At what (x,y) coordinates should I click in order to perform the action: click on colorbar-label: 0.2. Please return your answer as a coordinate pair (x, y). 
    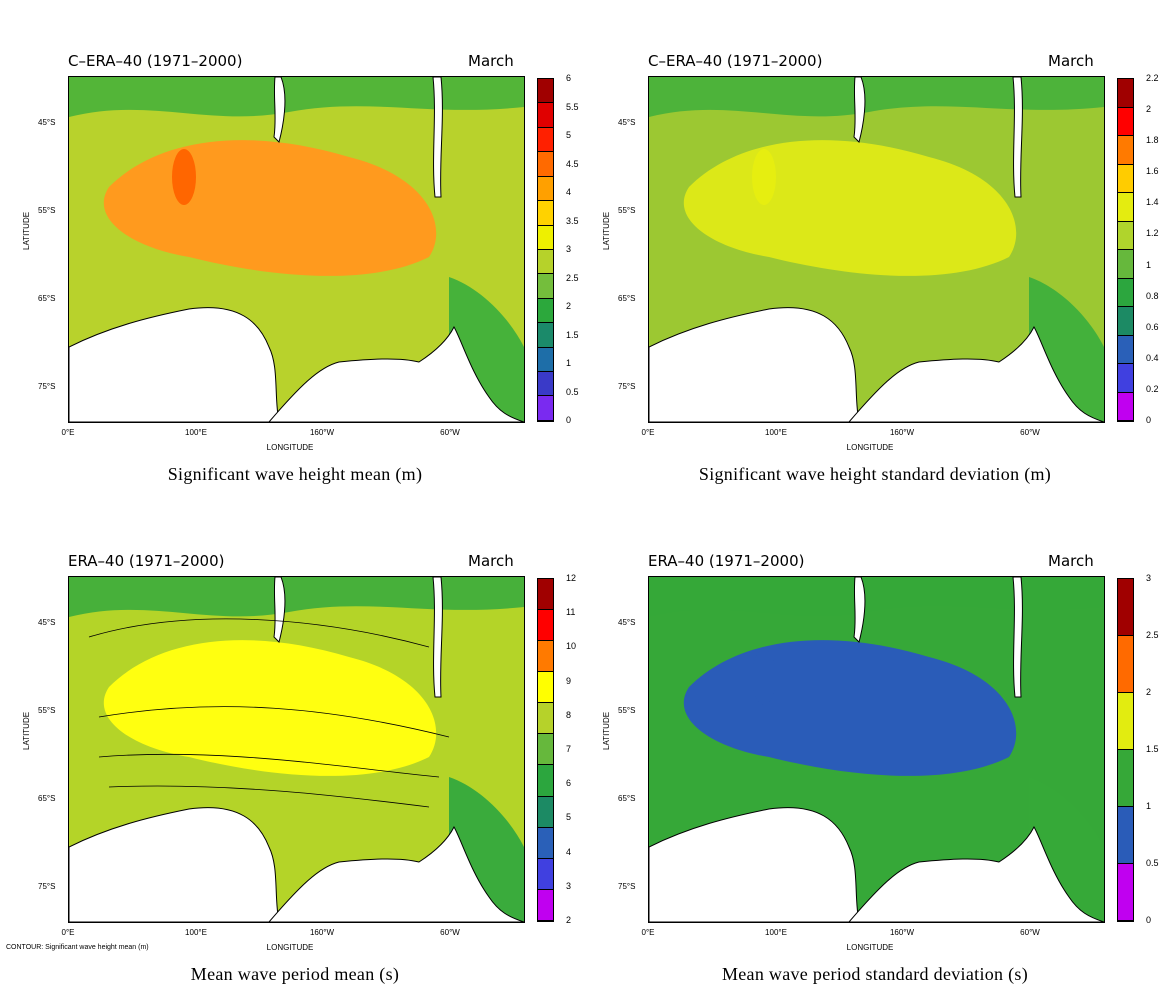
    Looking at the image, I should click on (1152, 388).